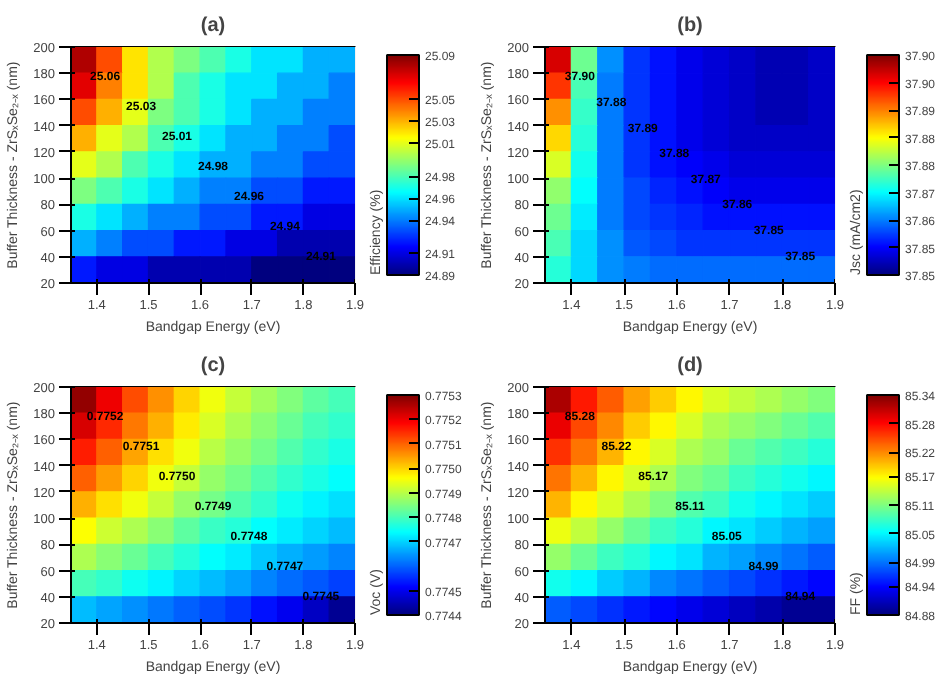  What do you see at coordinates (690, 366) in the screenshot?
I see `chart-title: (d)` at bounding box center [690, 366].